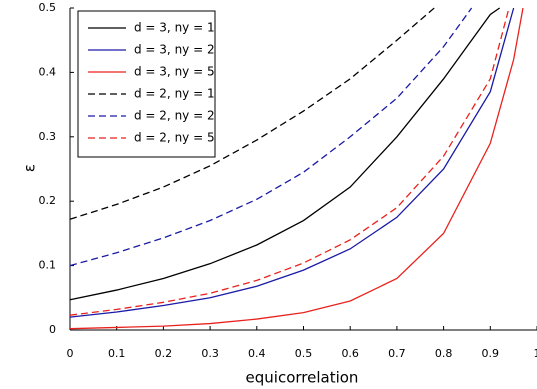  Describe the element at coordinates (174, 116) in the screenshot. I see `legend-label: d = 2, ny = 2` at that location.